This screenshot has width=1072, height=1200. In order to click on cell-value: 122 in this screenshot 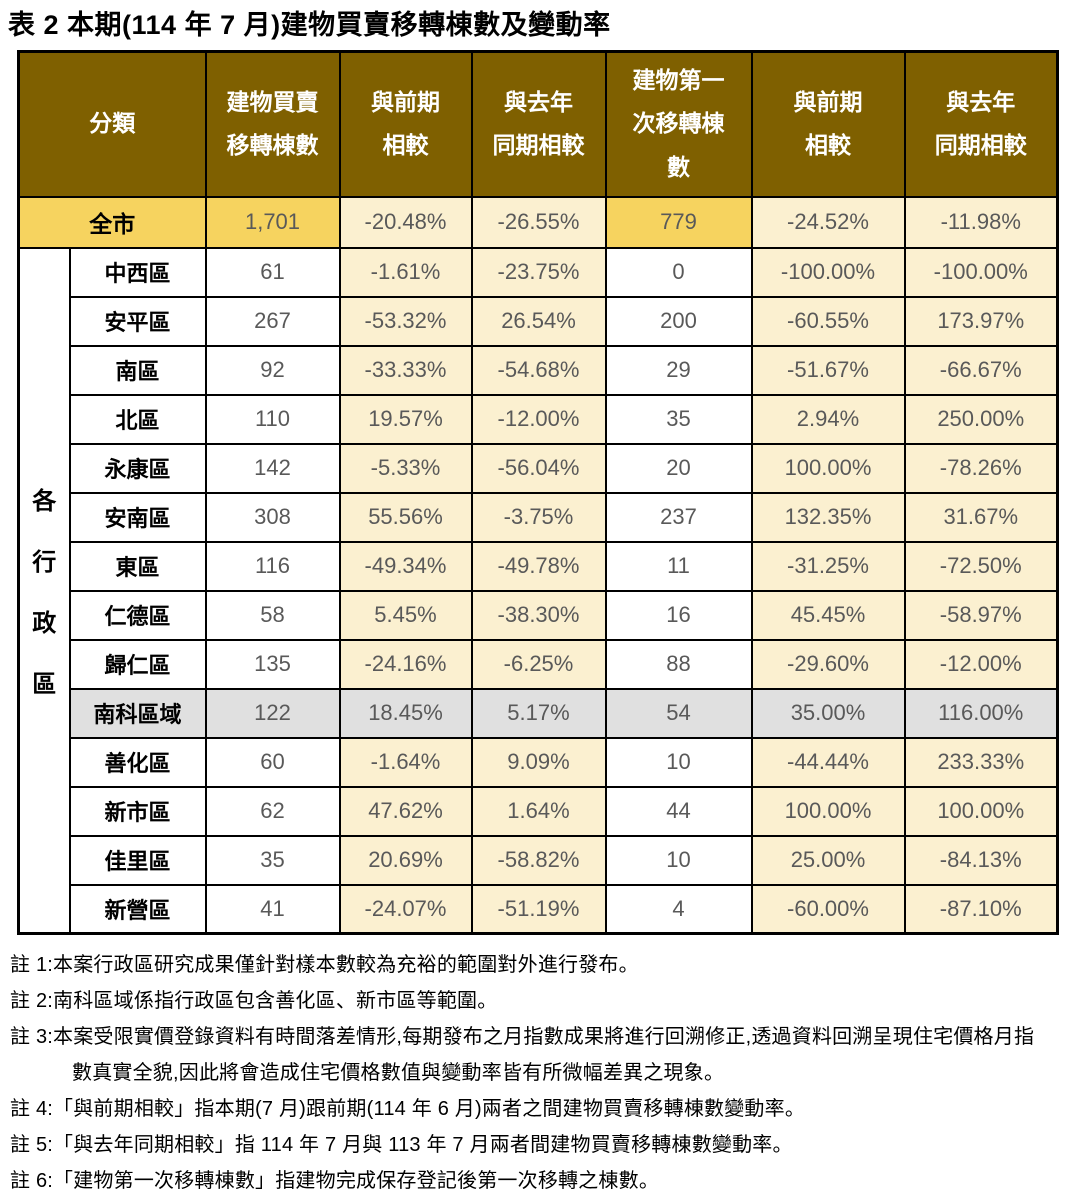, I will do `click(272, 713)`.